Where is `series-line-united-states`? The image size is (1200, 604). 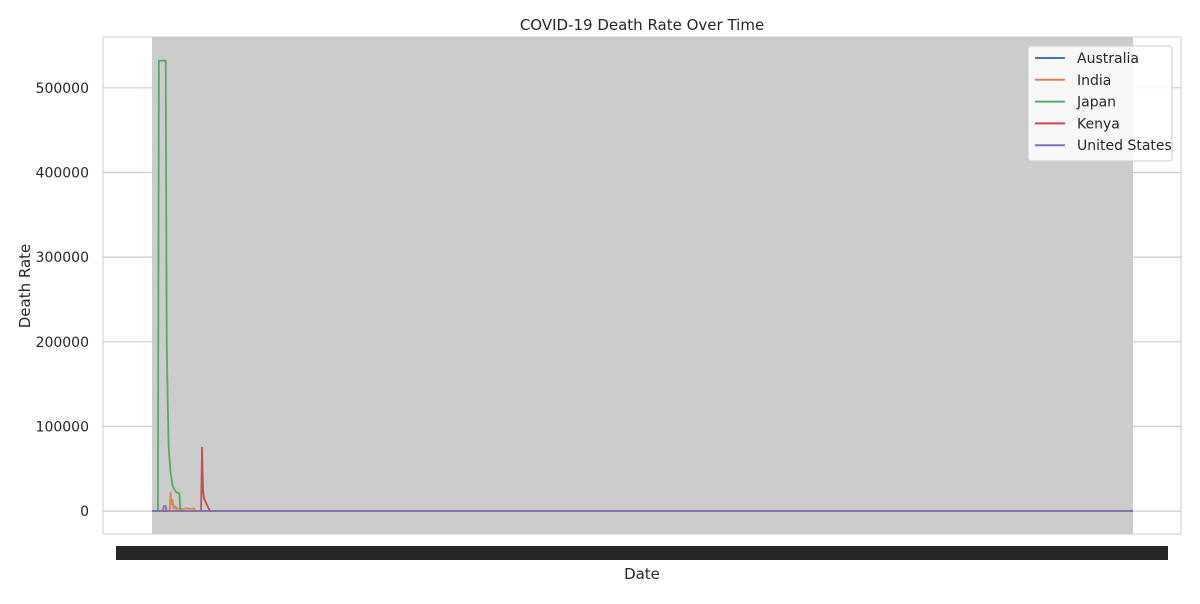 series-line-united-states is located at coordinates (642, 509).